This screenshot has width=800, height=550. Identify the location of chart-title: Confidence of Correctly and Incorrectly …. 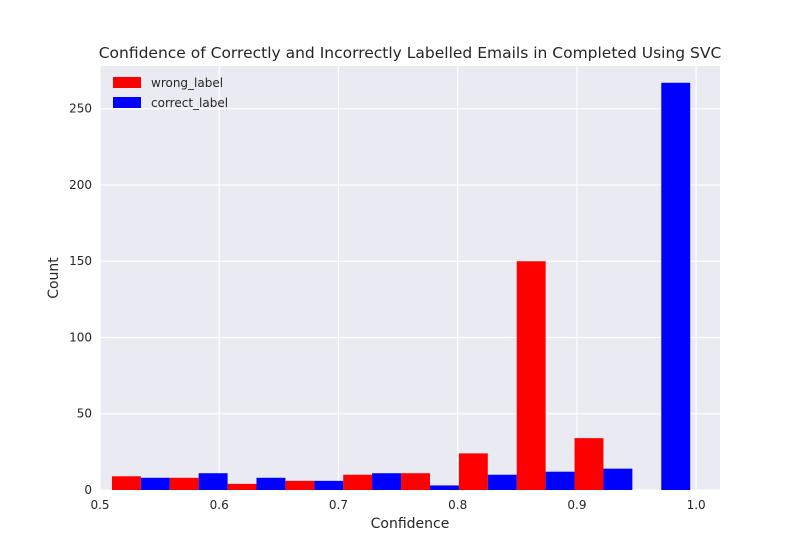
(410, 53).